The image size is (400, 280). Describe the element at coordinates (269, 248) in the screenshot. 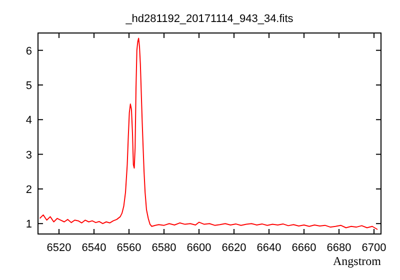

I see `x-tick-label: 6640` at that location.